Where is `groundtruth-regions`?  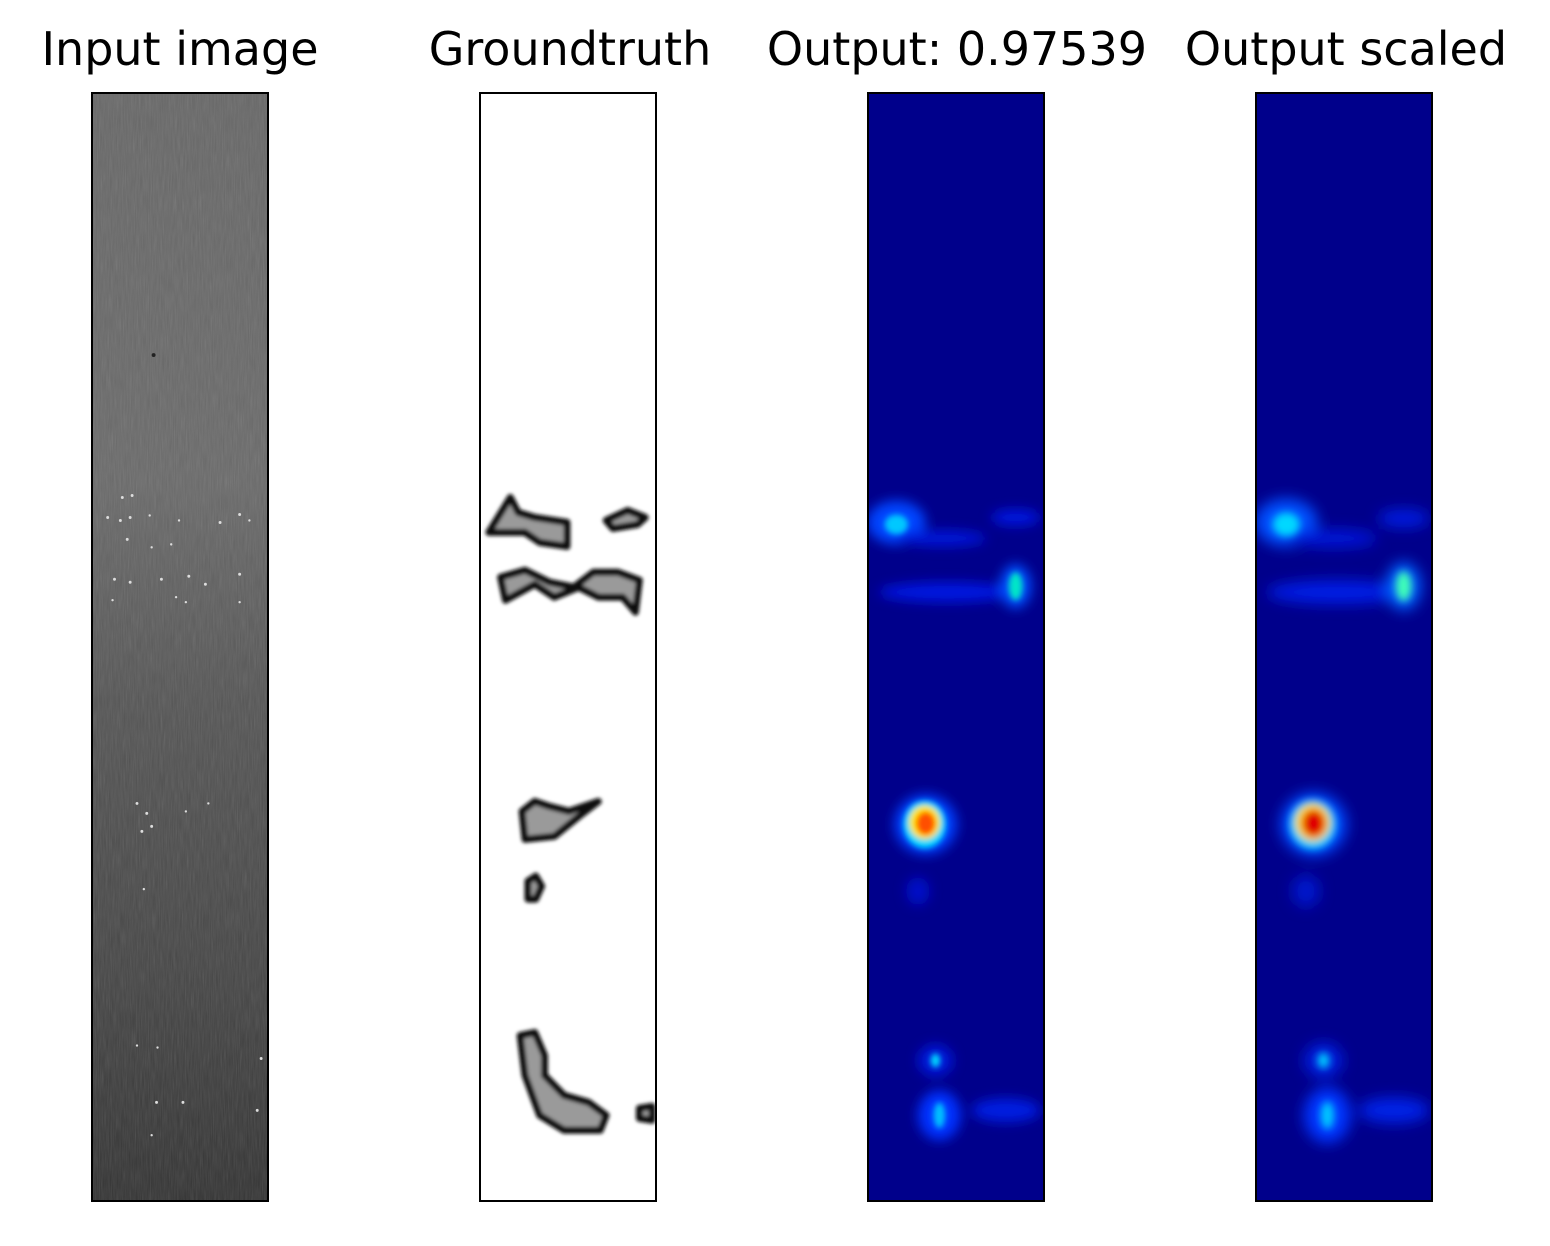 groundtruth-regions is located at coordinates (570, 814).